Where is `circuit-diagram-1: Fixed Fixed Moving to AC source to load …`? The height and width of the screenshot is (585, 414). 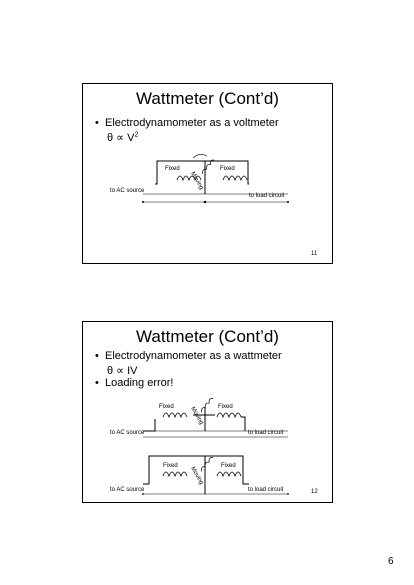 circuit-diagram-1: Fixed Fixed Moving to AC source to load … is located at coordinates (199, 418).